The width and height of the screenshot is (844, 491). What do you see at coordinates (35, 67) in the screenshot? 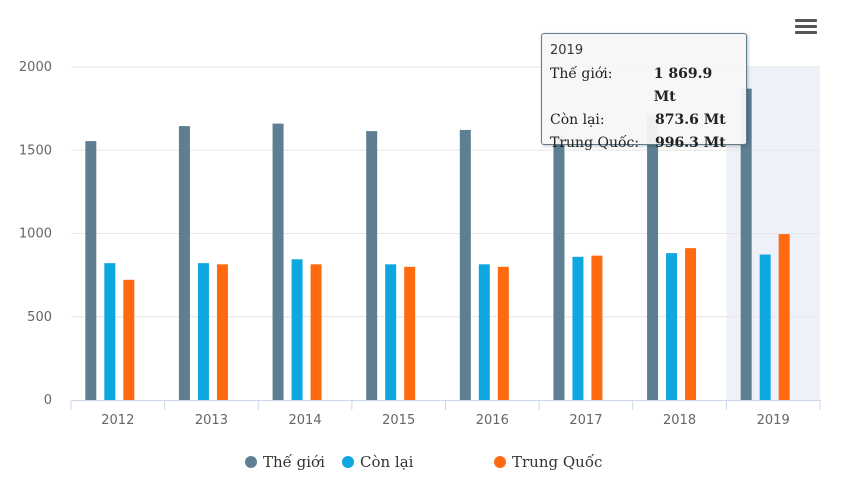
I see `y-tick-label: 2000` at bounding box center [35, 67].